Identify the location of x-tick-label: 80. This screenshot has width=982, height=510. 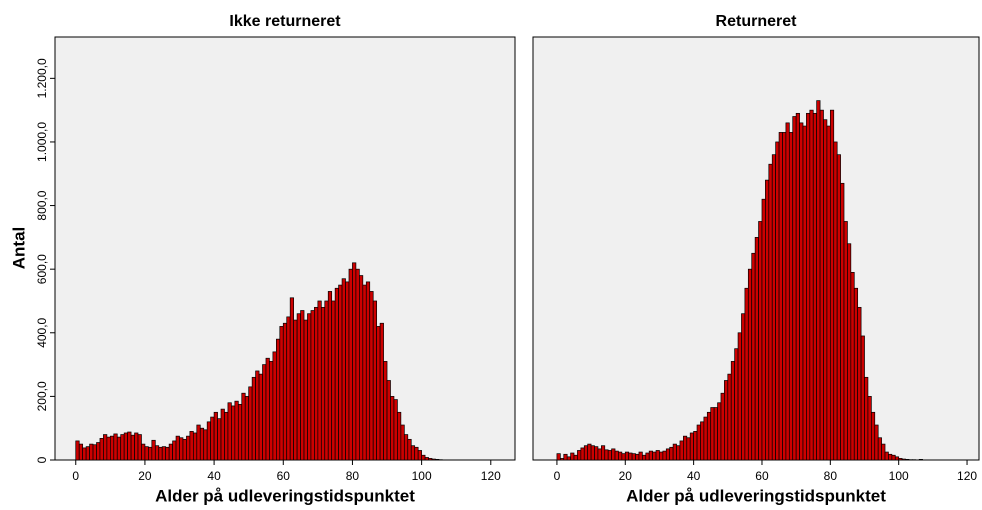
(831, 476).